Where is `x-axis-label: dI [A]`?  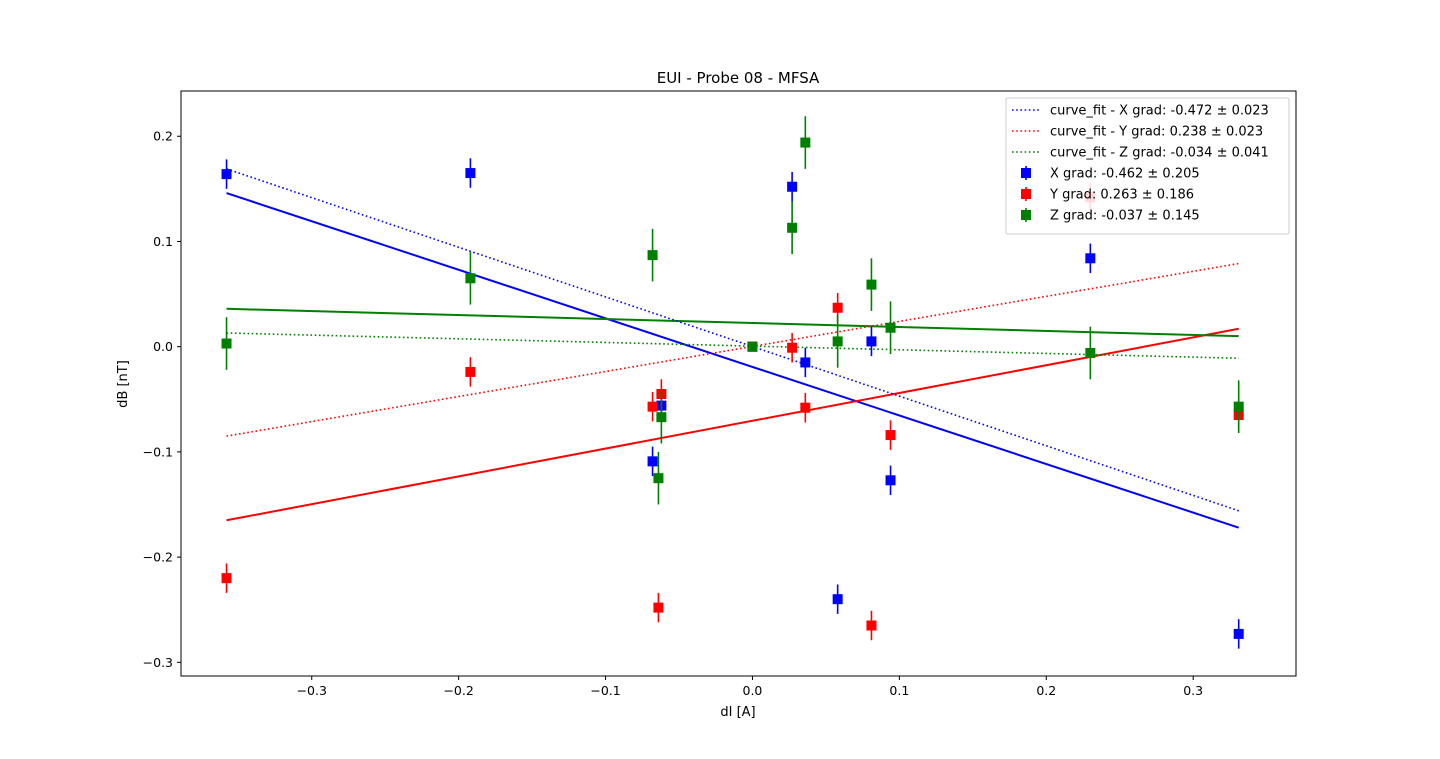 x-axis-label: dI [A] is located at coordinates (737, 712).